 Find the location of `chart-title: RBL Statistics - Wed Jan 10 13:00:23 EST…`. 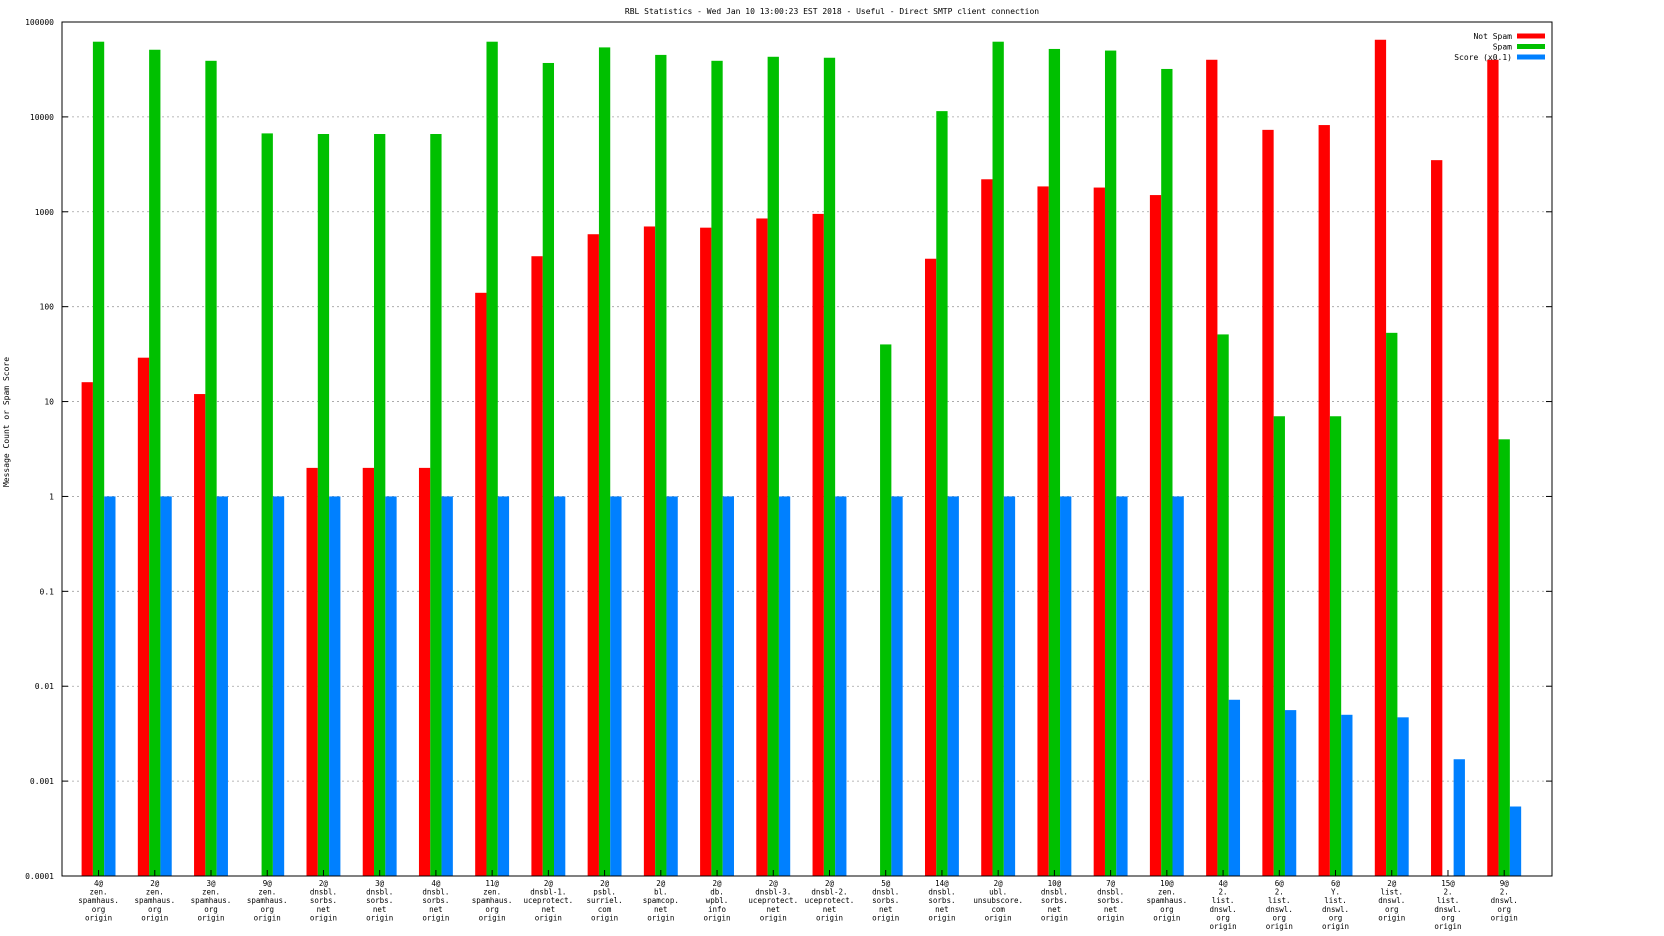

chart-title: RBL Statistics - Wed Jan 10 13:00:23 EST… is located at coordinates (832, 11).